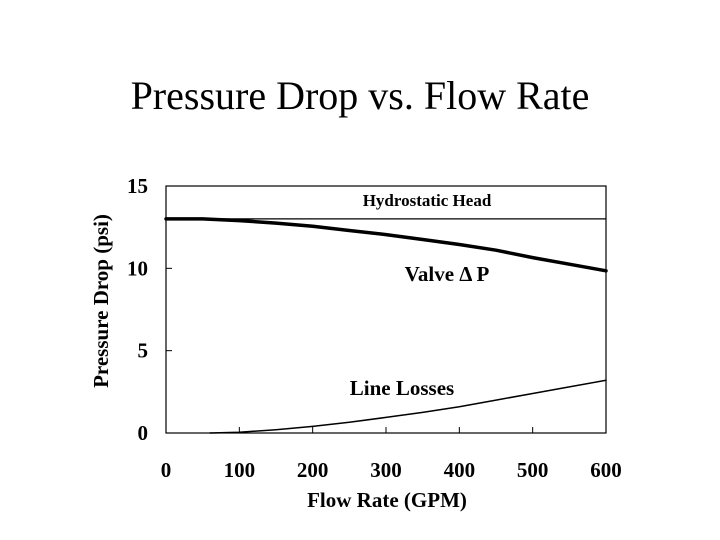 This screenshot has height=540, width=720. What do you see at coordinates (386, 245) in the screenshot?
I see `series-line-valve-p` at bounding box center [386, 245].